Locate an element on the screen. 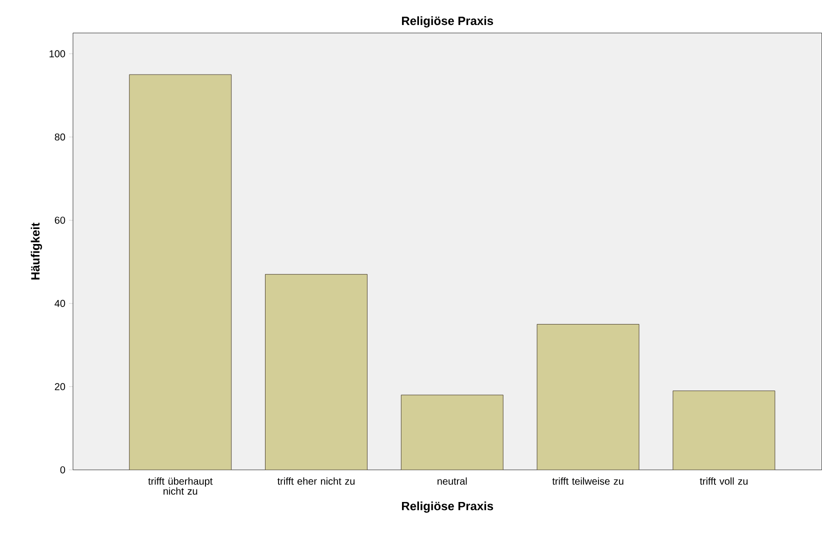 The image size is (822, 536). y-tick-label: 0 is located at coordinates (63, 470).